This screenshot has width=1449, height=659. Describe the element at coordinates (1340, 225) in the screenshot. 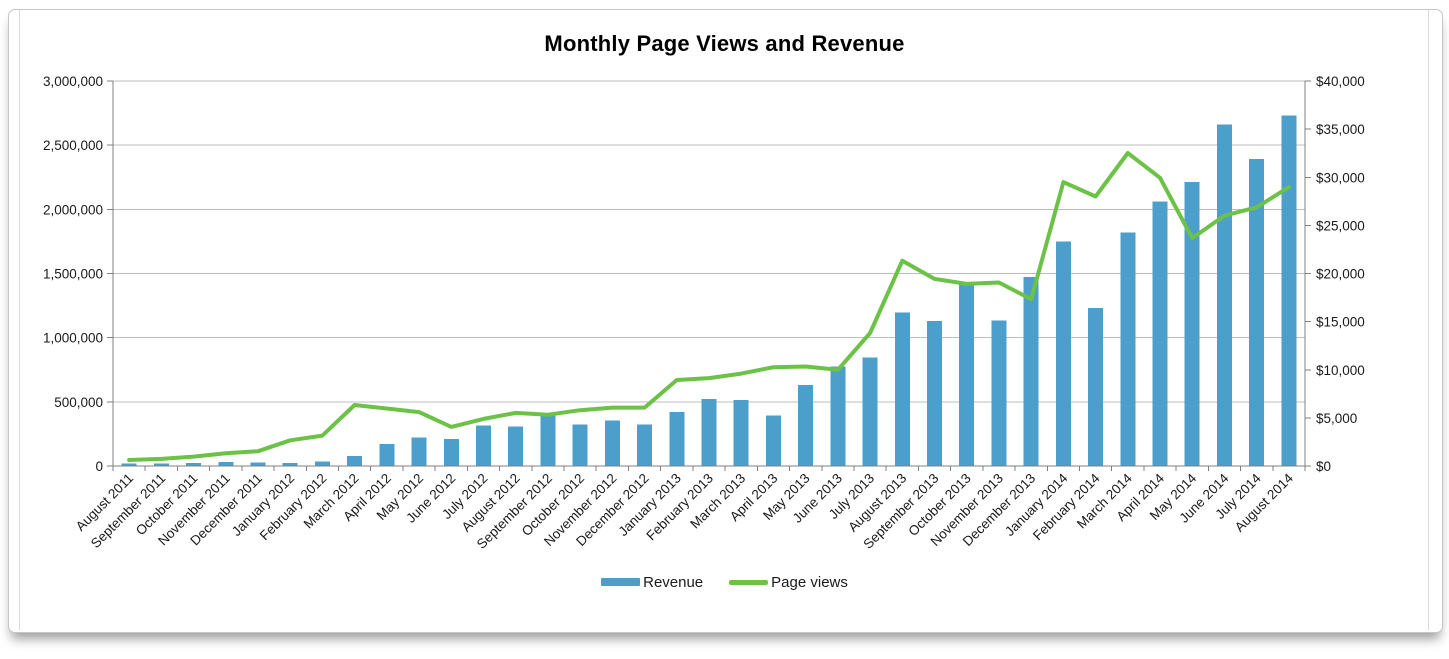

I see `y-axis-right-tick-label: $25,000` at that location.